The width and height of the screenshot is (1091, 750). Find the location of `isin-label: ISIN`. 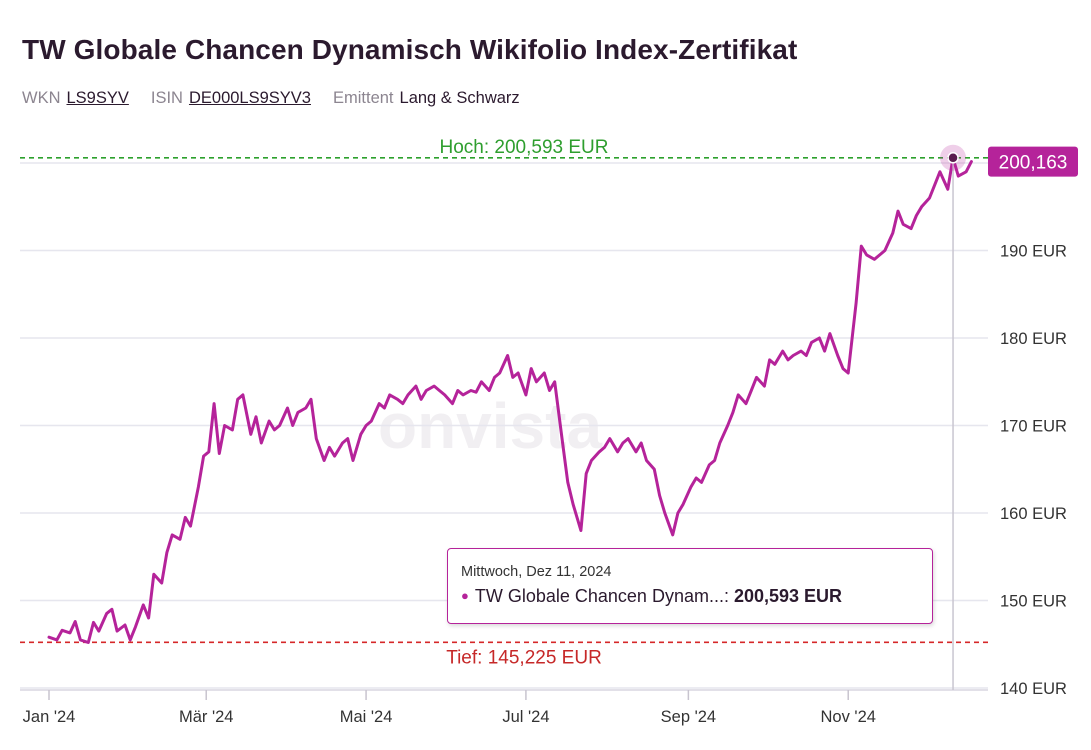

isin-label: ISIN is located at coordinates (166, 98).